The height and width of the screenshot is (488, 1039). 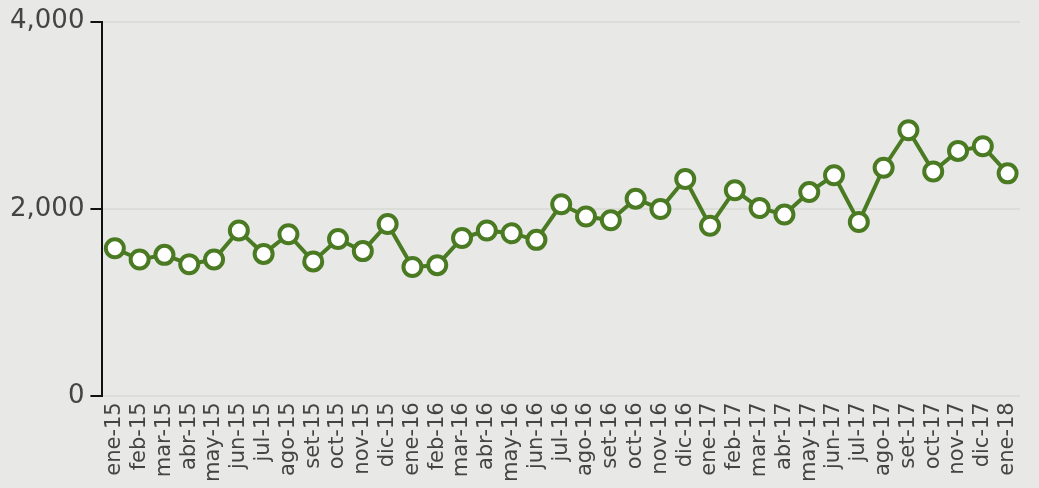 I want to click on x-tick-label: abr-17, so click(x=782, y=436).